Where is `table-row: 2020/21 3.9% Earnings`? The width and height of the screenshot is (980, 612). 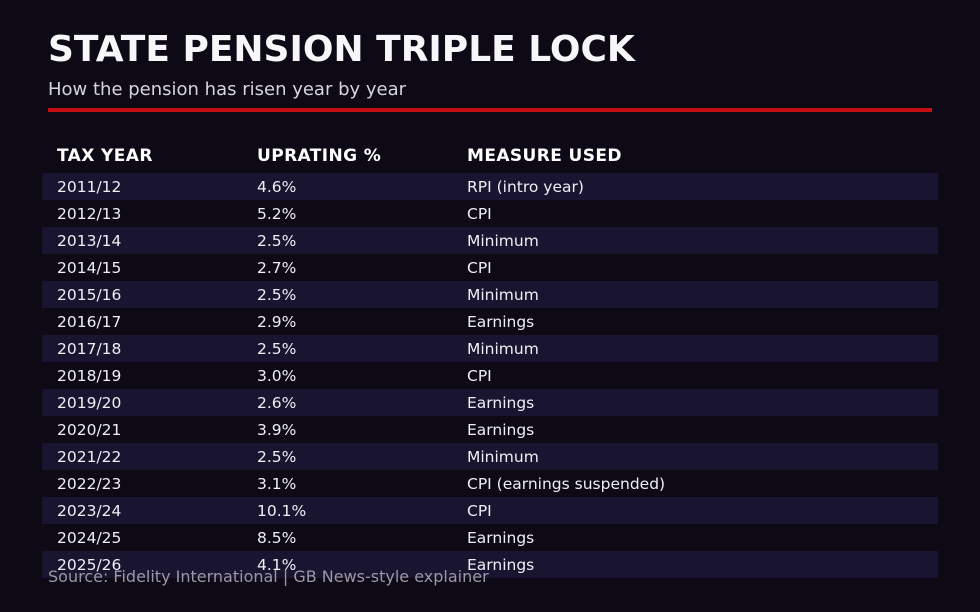
table-row: 2020/21 3.9% Earnings is located at coordinates (490, 429).